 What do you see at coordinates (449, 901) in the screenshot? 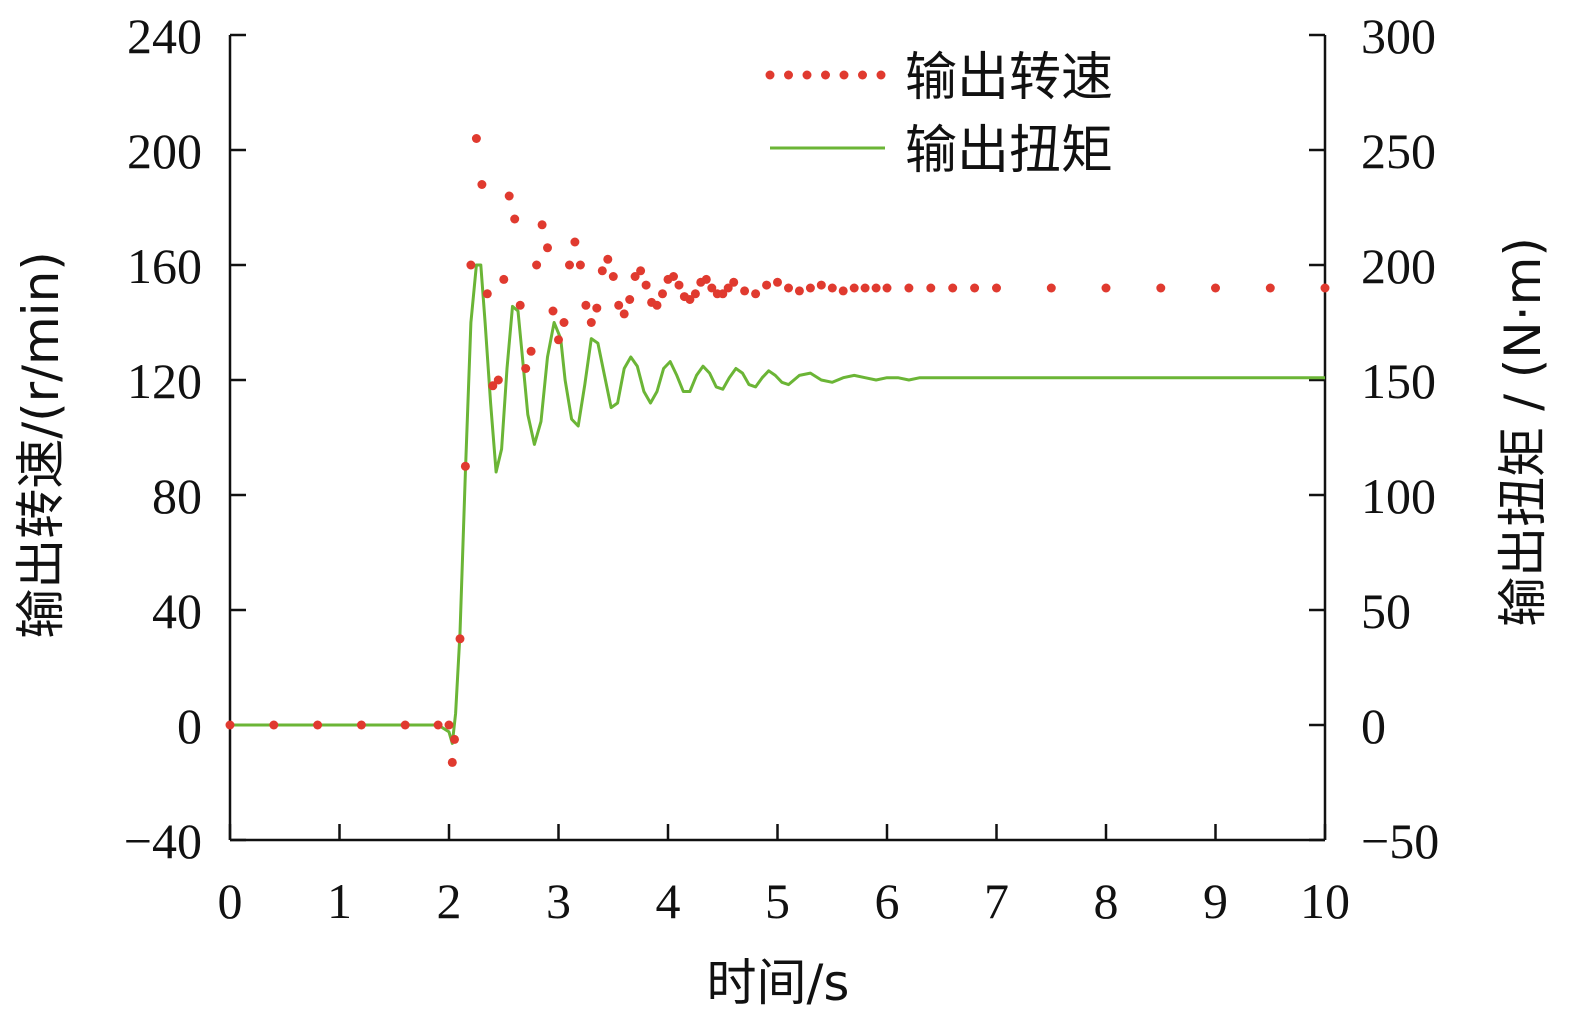
I see `x-tick-label: 2` at bounding box center [449, 901].